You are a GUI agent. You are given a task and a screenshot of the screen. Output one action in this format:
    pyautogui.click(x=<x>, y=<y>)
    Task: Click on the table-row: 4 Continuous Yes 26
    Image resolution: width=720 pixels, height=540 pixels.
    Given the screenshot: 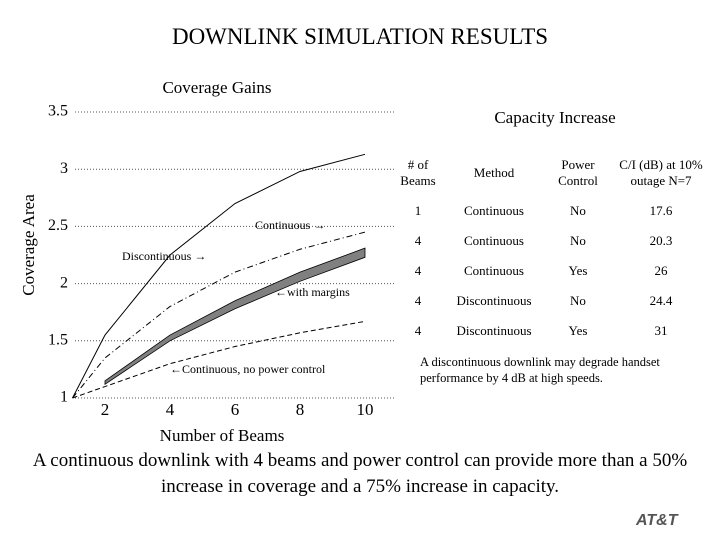 What is the action you would take?
    pyautogui.click(x=551, y=271)
    